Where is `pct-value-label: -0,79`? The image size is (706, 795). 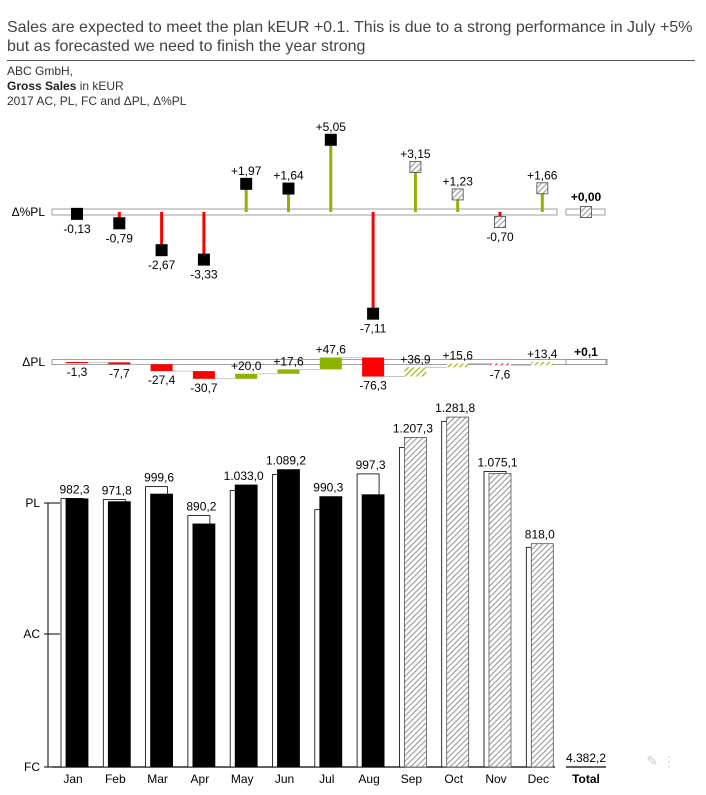
pct-value-label: -0,79 is located at coordinates (120, 238).